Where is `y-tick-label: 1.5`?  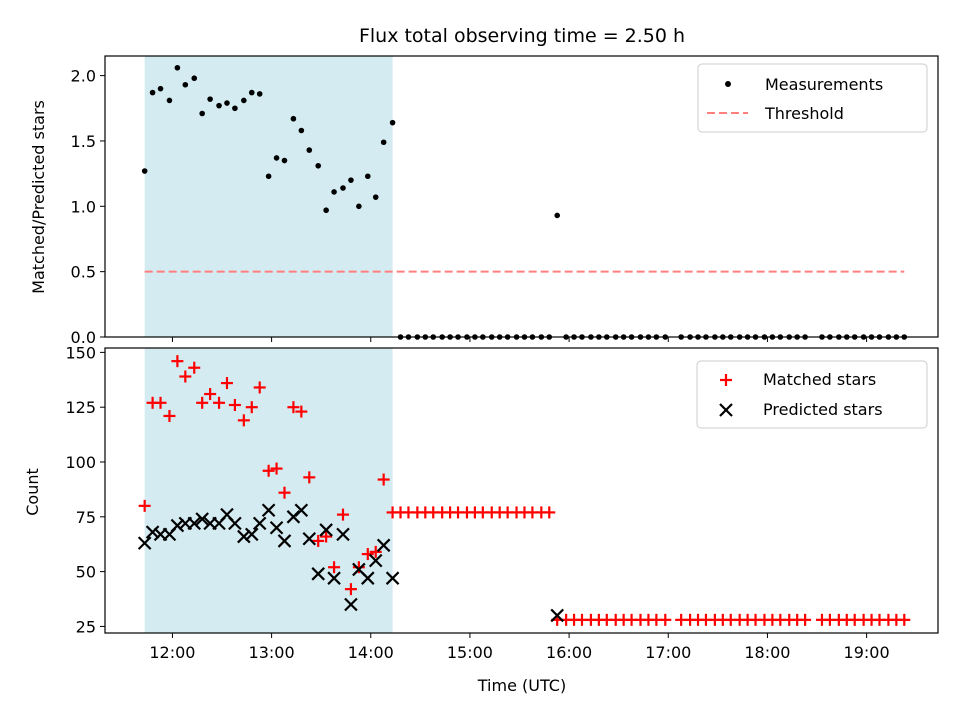 y-tick-label: 1.5 is located at coordinates (83, 141).